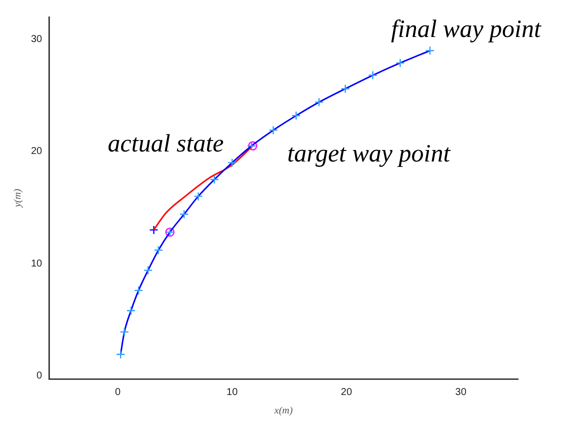 Image resolution: width=566 pixels, height=429 pixels. Describe the element at coordinates (117, 392) in the screenshot. I see `x-tick-label: 0` at that location.